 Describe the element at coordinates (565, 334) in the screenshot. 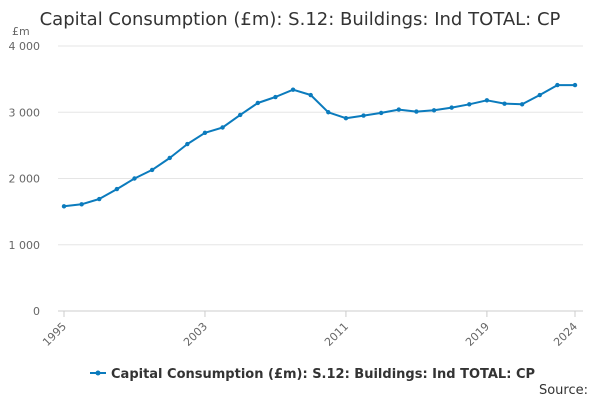

I see `x-tick-label: 2024` at that location.